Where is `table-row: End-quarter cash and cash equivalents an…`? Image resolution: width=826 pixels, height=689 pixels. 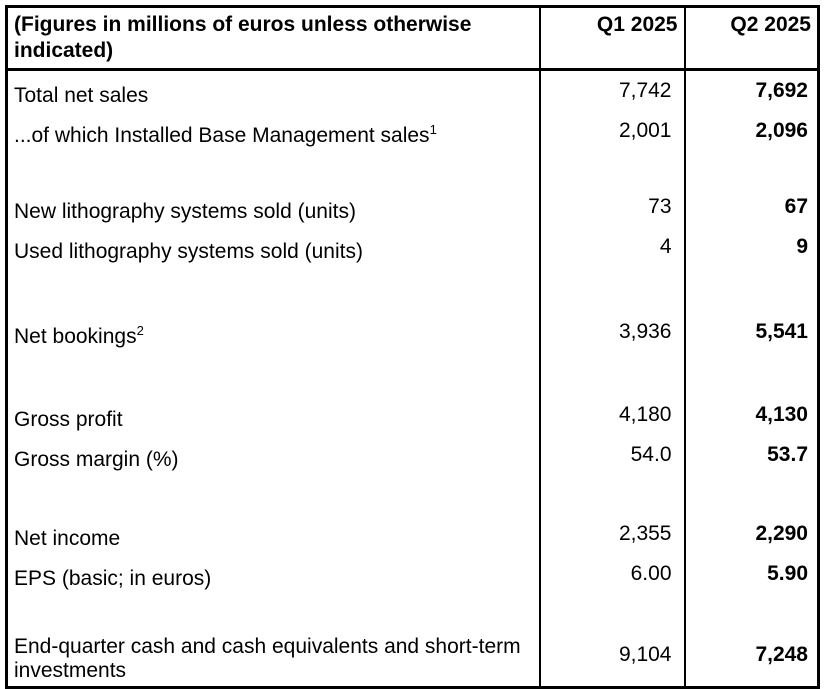 table-row: End-quarter cash and cash equivalents an… is located at coordinates (412, 661).